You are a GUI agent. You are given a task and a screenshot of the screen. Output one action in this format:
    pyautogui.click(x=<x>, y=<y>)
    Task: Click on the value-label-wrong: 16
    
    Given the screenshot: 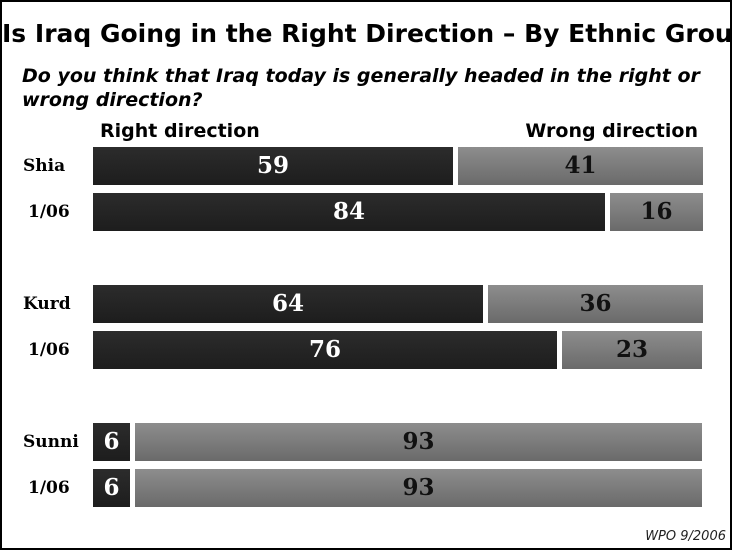 What is the action you would take?
    pyautogui.click(x=656, y=211)
    